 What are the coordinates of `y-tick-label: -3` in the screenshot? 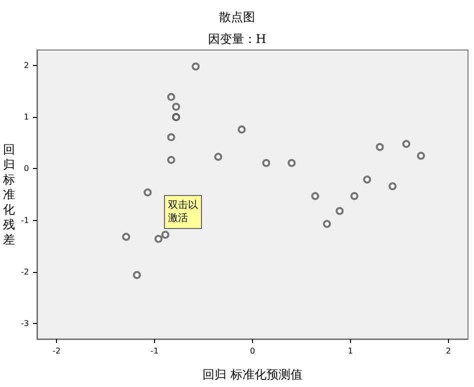 It's located at (25, 323).